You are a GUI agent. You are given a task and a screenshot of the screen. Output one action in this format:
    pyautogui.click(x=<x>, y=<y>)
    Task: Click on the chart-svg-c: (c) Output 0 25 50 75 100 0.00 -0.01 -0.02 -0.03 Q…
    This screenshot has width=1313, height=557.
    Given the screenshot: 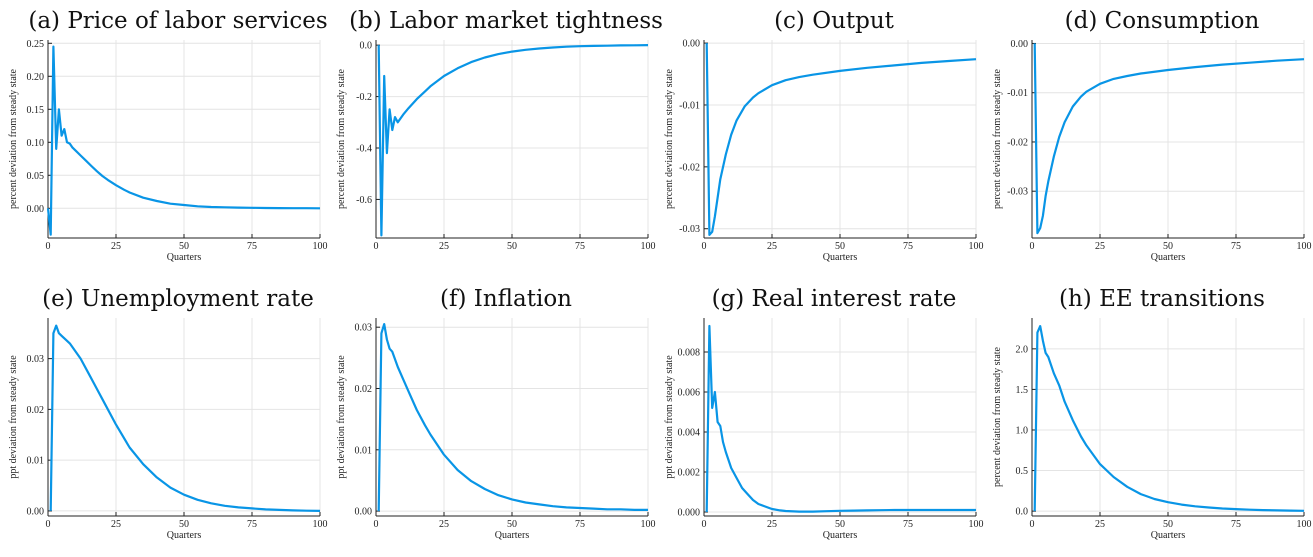 What is the action you would take?
    pyautogui.click(x=824, y=135)
    